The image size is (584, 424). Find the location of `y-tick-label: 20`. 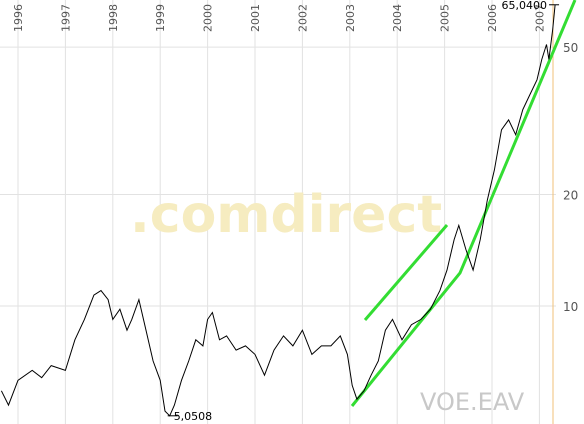

y-tick-label: 20 is located at coordinates (570, 195).